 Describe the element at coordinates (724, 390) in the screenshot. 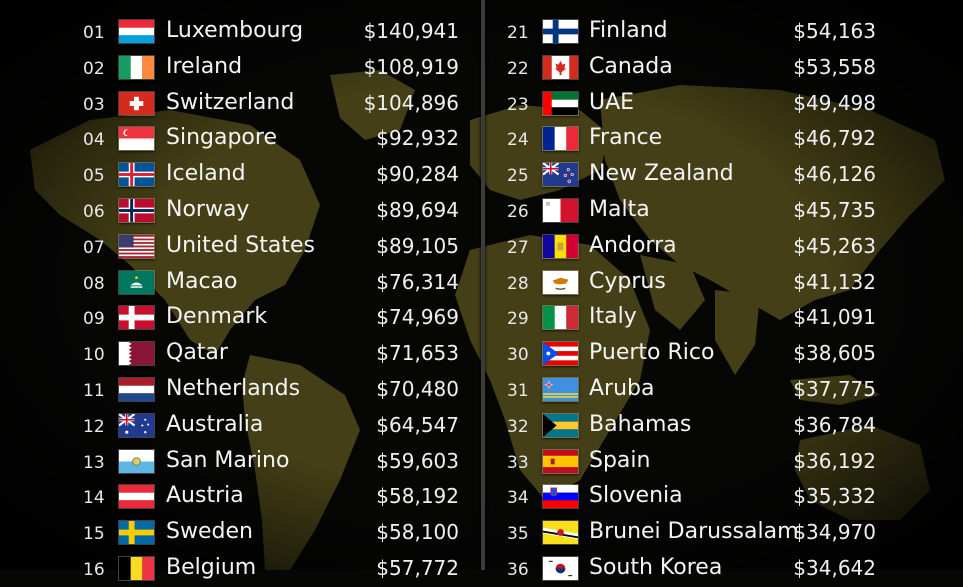

I see `ranking-row: 31 Aruba $37,775` at that location.